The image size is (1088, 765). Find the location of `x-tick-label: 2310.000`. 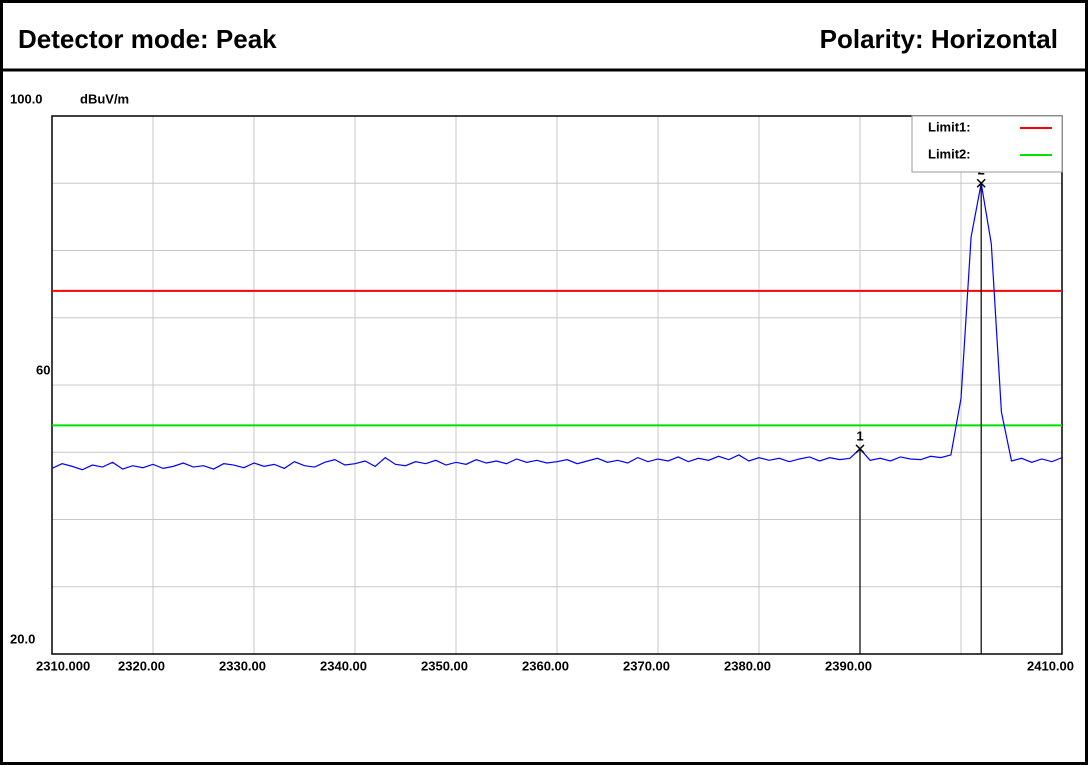

x-tick-label: 2310.000 is located at coordinates (63, 665).